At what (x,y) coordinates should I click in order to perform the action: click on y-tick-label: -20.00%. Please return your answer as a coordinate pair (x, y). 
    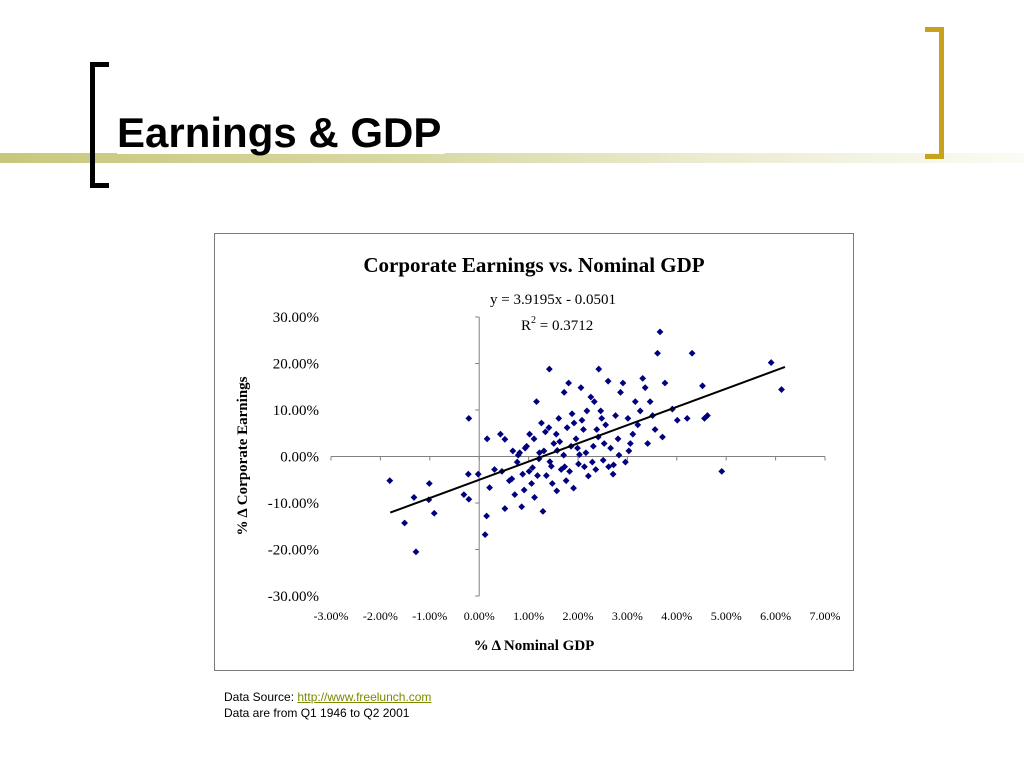
    Looking at the image, I should click on (293, 551).